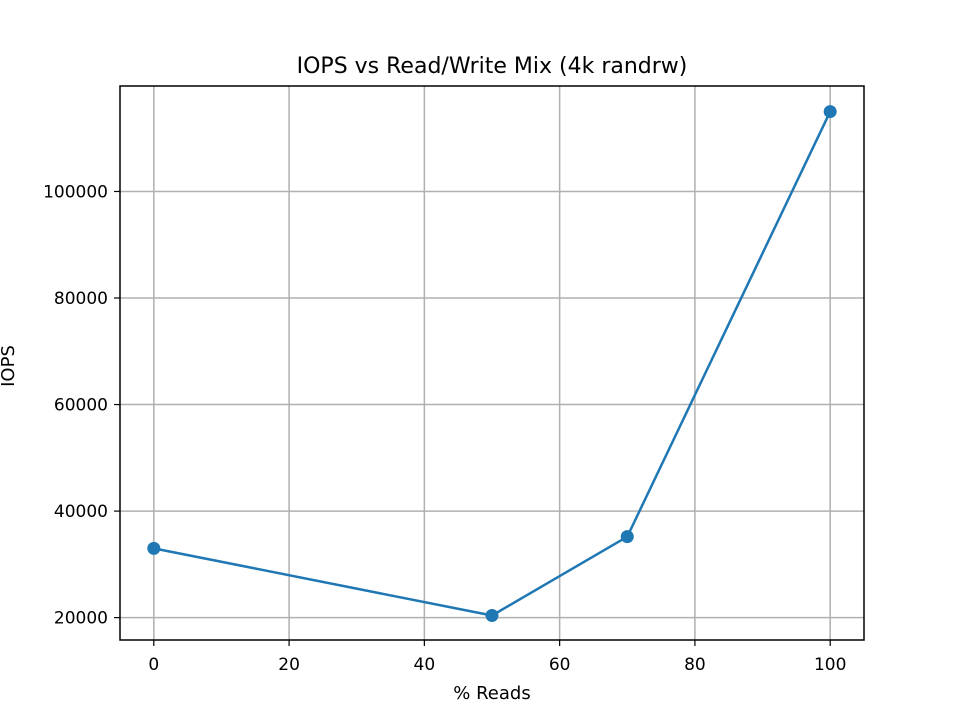 The width and height of the screenshot is (960, 720). Describe the element at coordinates (9, 366) in the screenshot. I see `y-axis-label: IOPS` at that location.